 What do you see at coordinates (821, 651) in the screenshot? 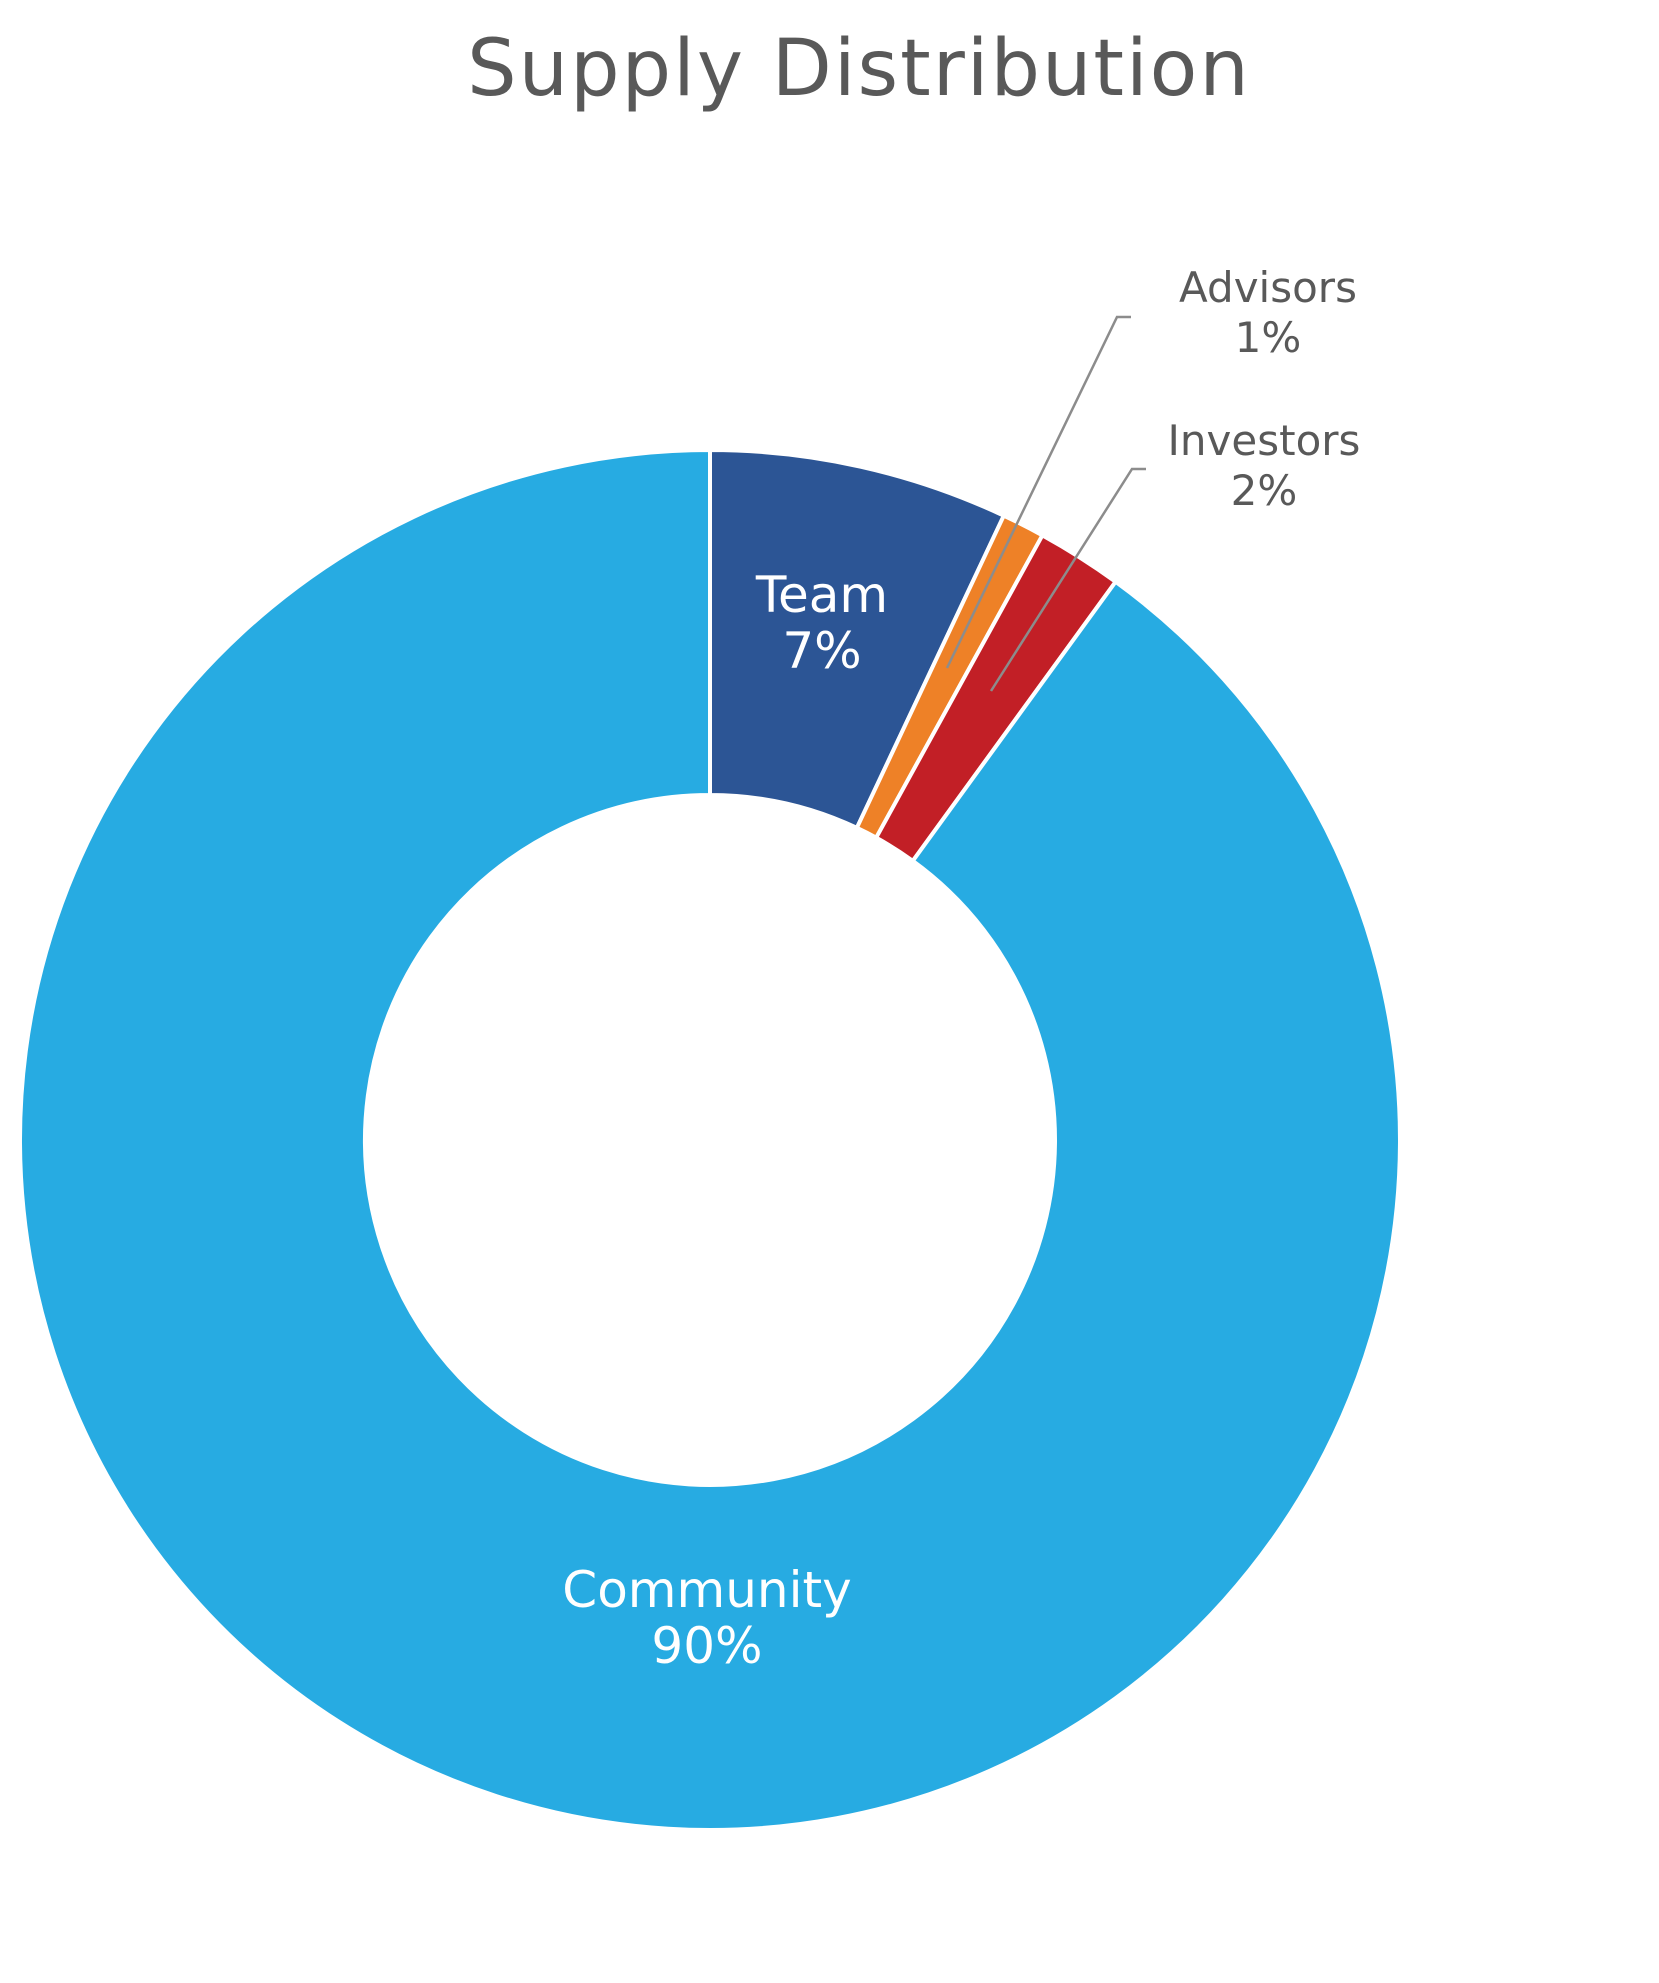
I see `slice-value-team: 7%` at bounding box center [821, 651].